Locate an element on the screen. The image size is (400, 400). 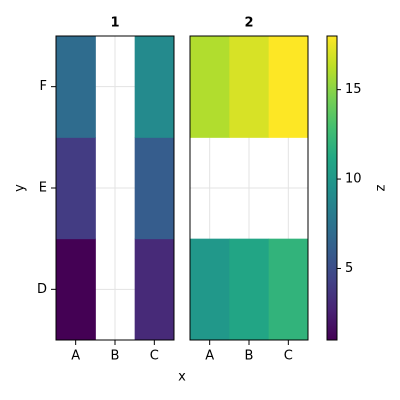
colorbar-tick-label: 15 is located at coordinates (353, 89).